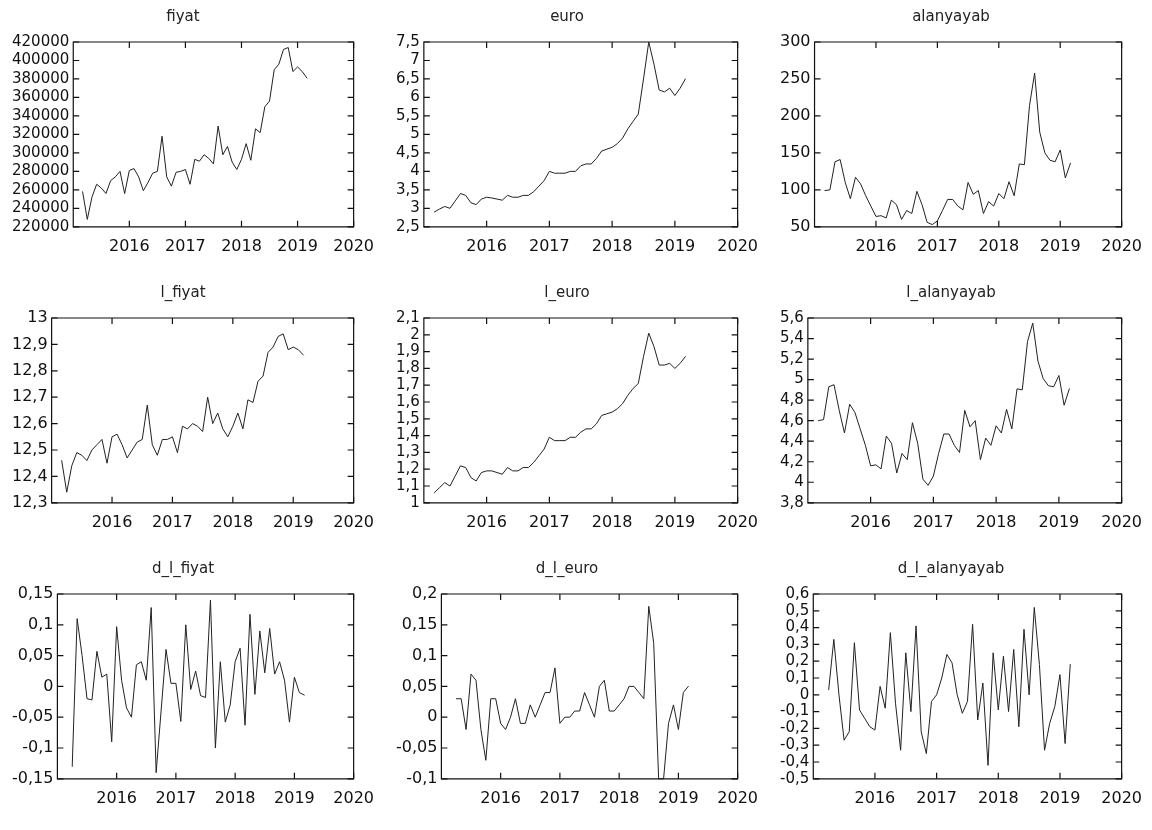  I want to click on y-tick-label: 380000, so click(41, 77).